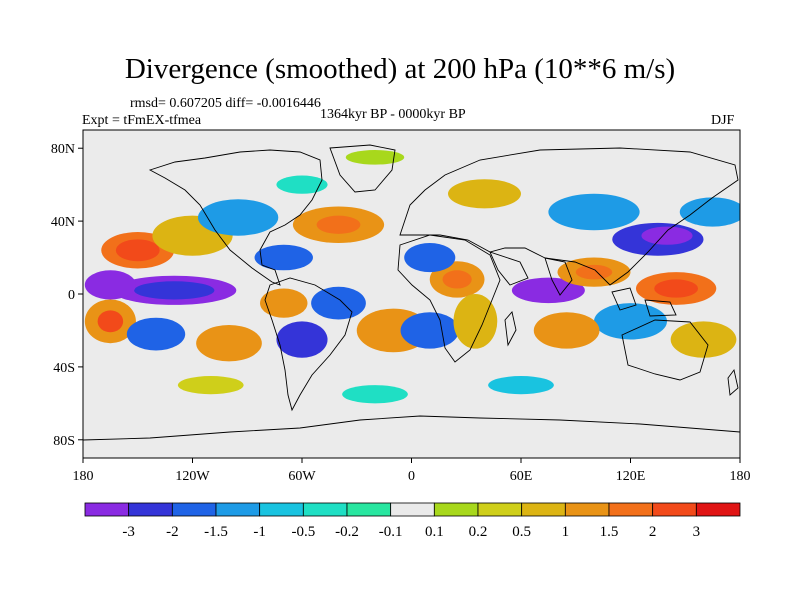 The image size is (800, 600). I want to click on lat-tick-label: 40N, so click(63, 222).